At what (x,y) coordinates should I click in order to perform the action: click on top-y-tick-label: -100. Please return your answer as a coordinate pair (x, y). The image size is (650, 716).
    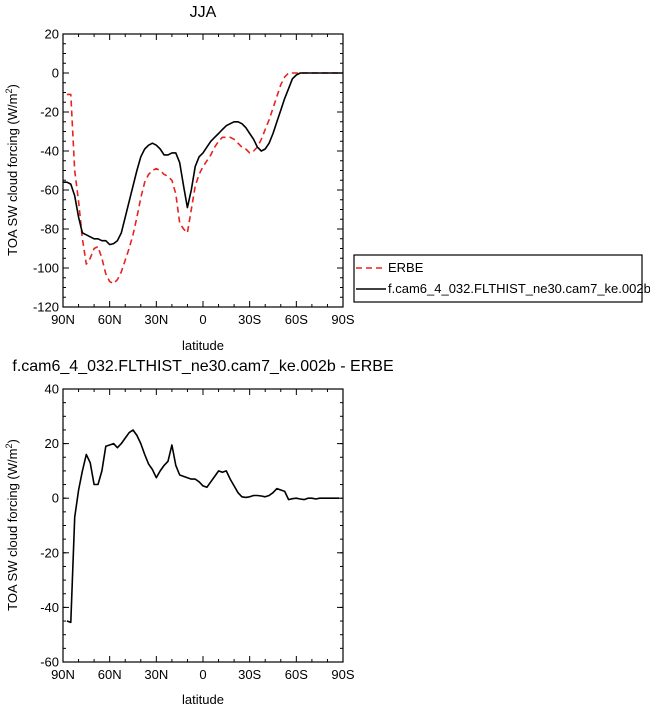
    Looking at the image, I should click on (46, 268).